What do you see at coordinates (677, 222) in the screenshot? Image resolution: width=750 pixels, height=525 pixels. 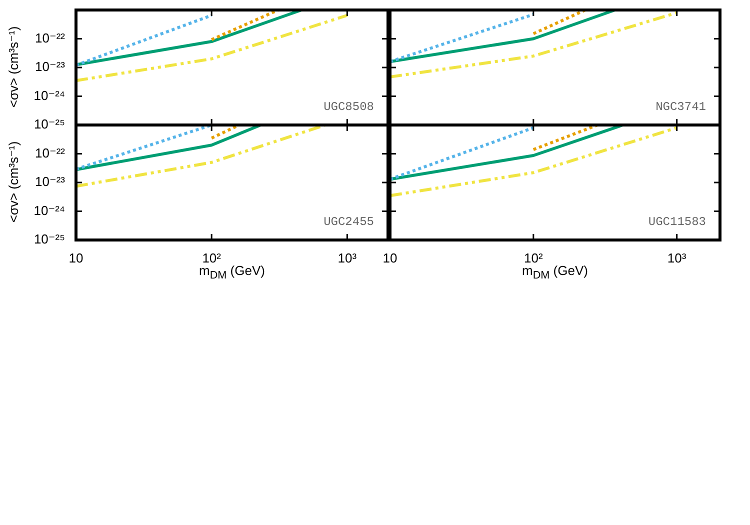 I see `annotation: UGC11583` at bounding box center [677, 222].